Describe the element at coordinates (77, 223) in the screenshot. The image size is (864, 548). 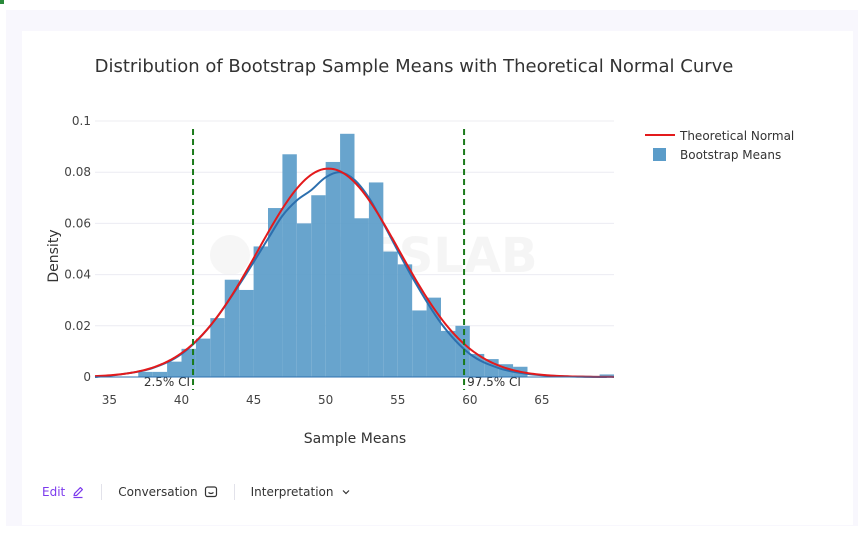
I see `y-tick-label: 0.06` at that location.